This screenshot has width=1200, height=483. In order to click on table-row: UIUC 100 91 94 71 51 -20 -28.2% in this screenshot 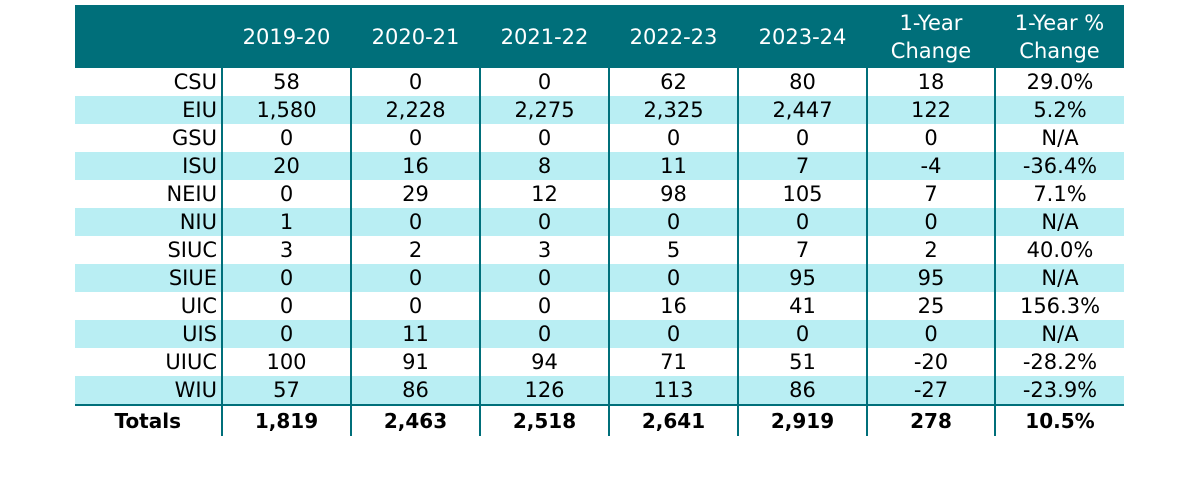, I will do `click(599, 362)`.